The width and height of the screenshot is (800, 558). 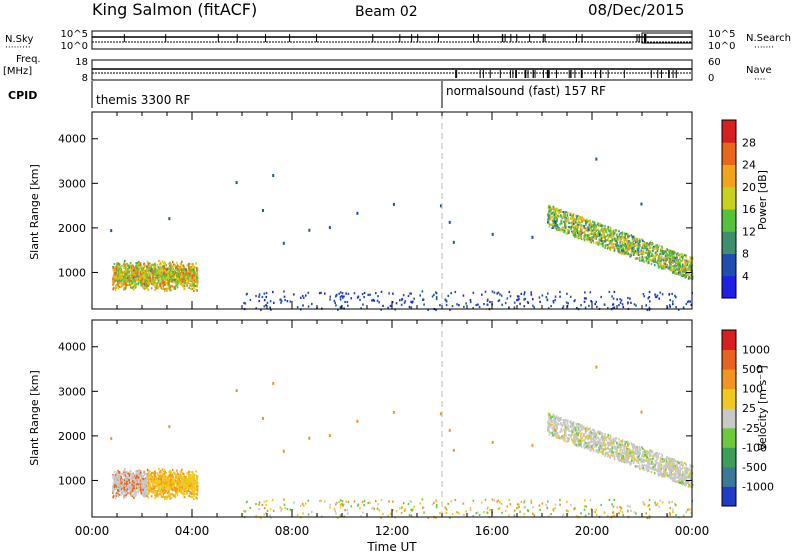 What do you see at coordinates (711, 78) in the screenshot?
I see `nave-tick-low: 0` at bounding box center [711, 78].